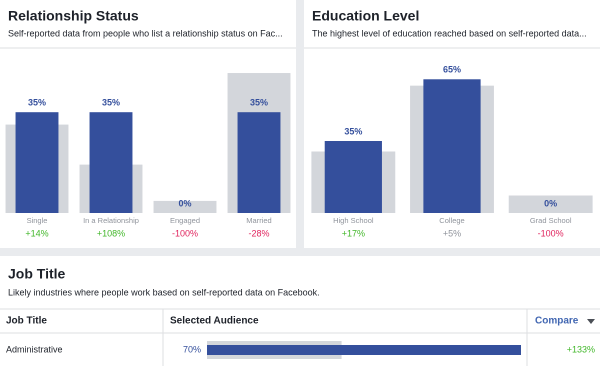 The width and height of the screenshot is (600, 366). Describe the element at coordinates (353, 220) in the screenshot. I see `category-label: High School` at that location.